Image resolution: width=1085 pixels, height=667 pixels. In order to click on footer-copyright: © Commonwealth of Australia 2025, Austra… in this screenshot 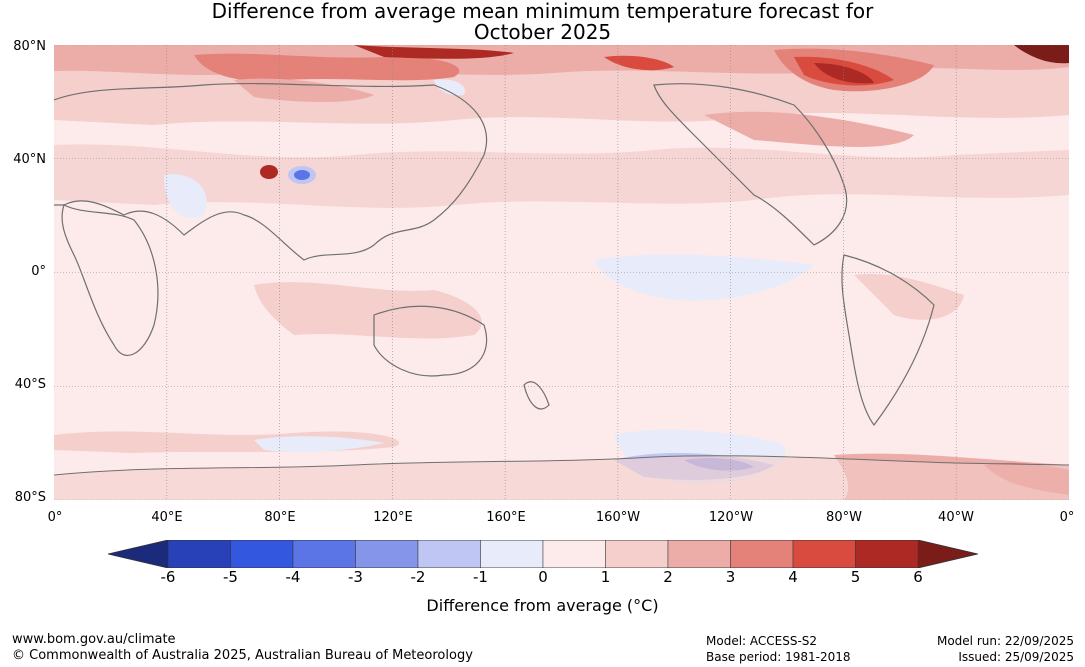, I will do `click(242, 655)`.